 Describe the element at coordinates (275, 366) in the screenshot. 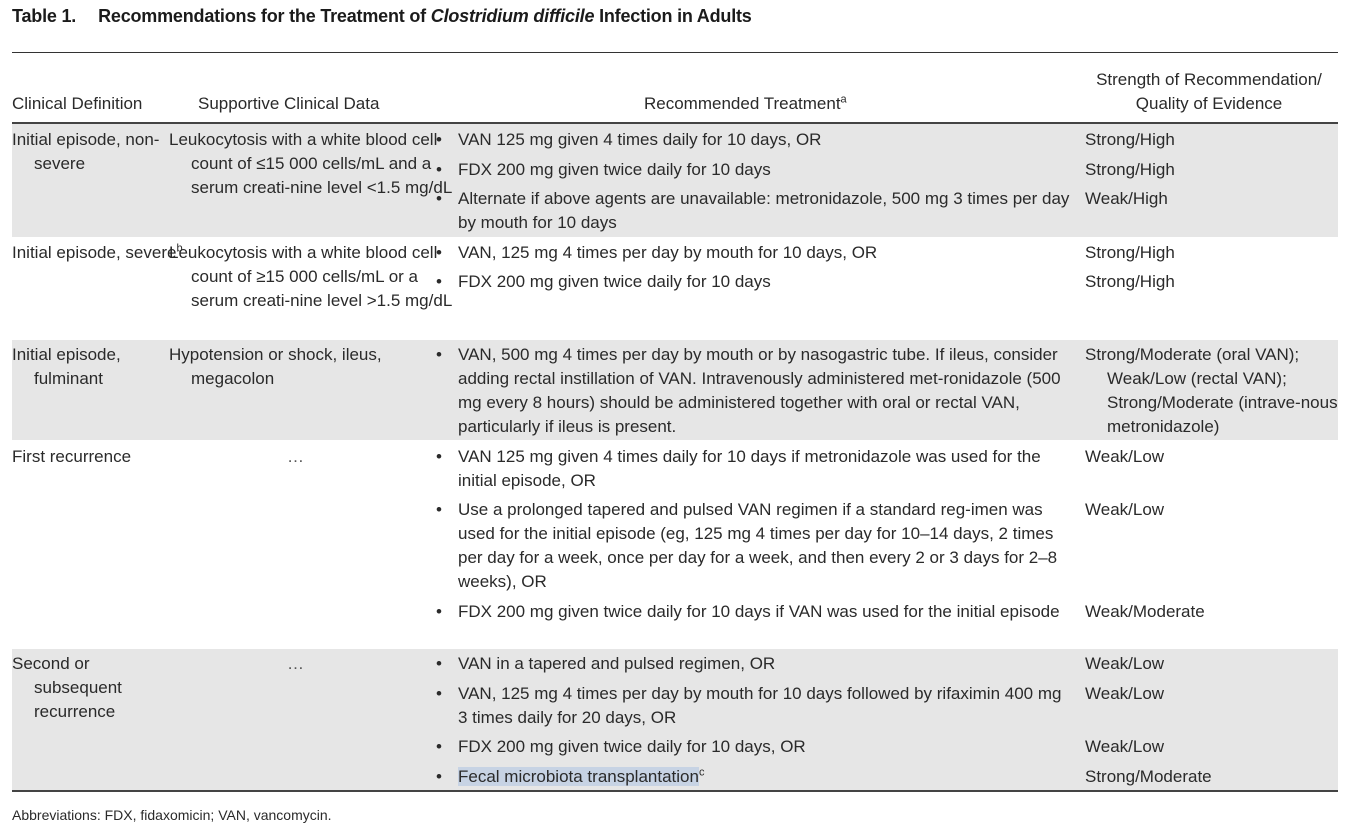

I see `supportive-cell: Hypotension or shock, ileus, megacolon` at that location.